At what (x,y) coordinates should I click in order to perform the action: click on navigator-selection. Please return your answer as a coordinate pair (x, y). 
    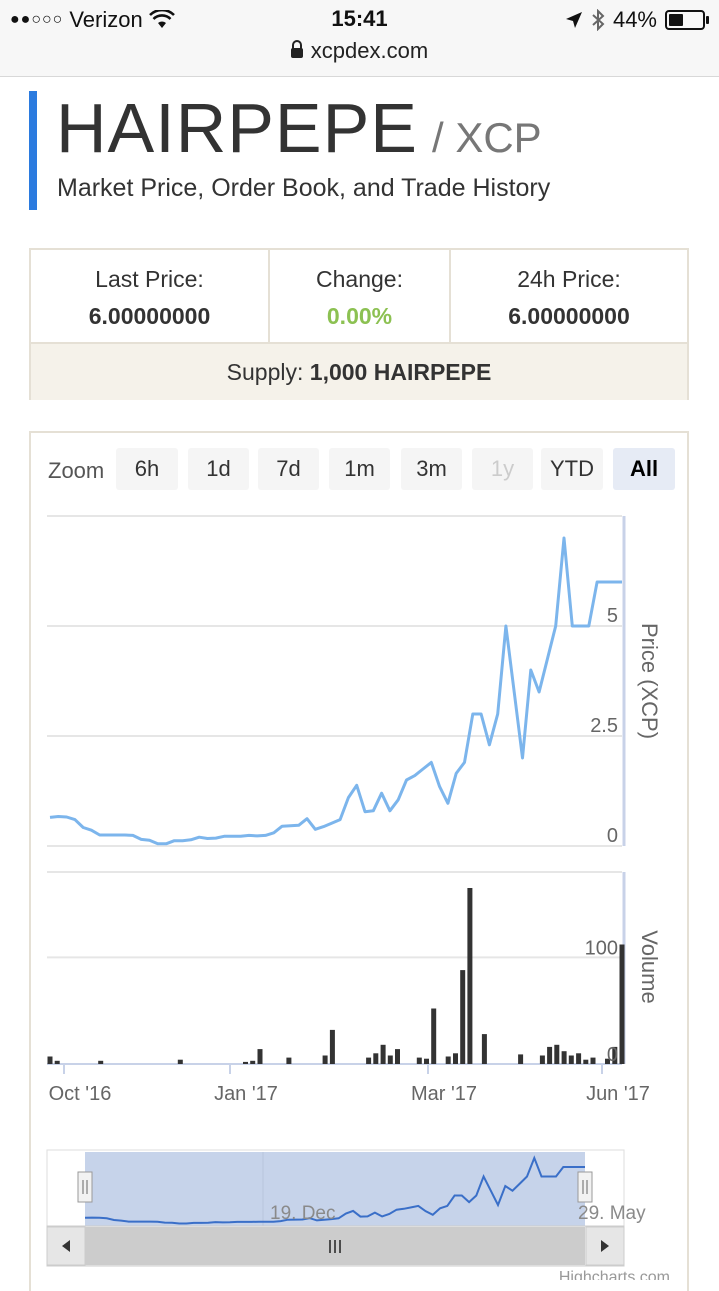
    Looking at the image, I should click on (335, 1189).